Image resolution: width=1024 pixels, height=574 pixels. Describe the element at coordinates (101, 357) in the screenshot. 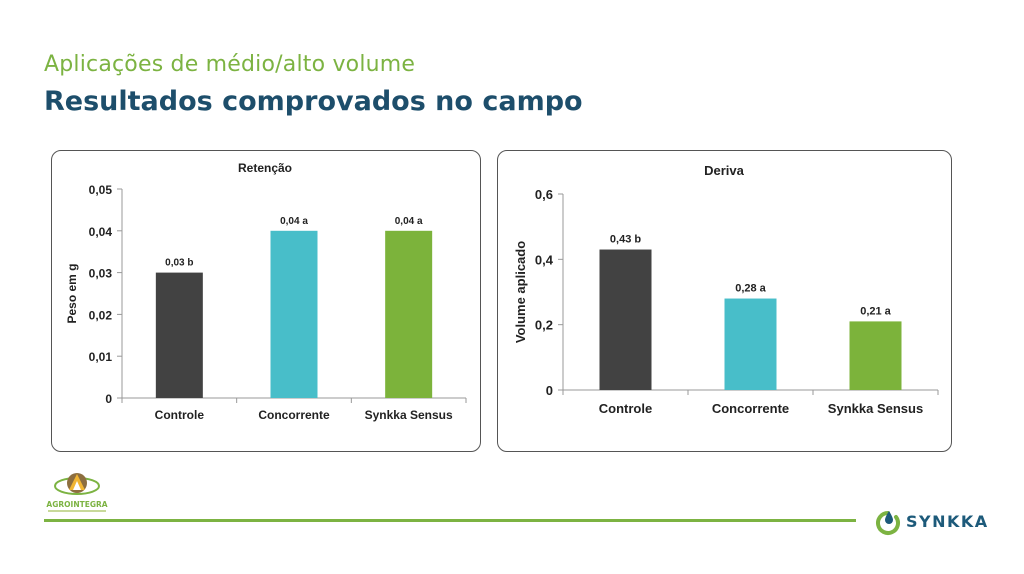

I see `y-tick-label: 0,01` at that location.